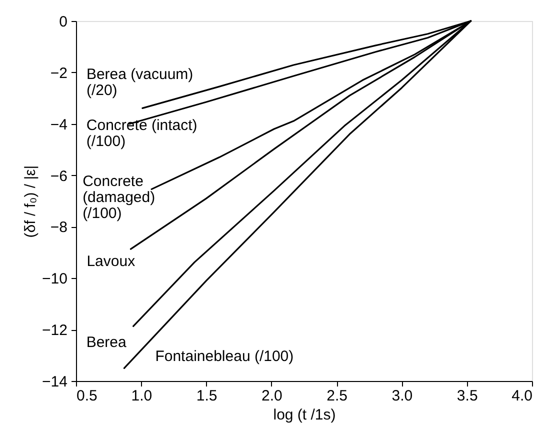  I want to click on series-label: Concrete (damaged) (/100), so click(119, 197).